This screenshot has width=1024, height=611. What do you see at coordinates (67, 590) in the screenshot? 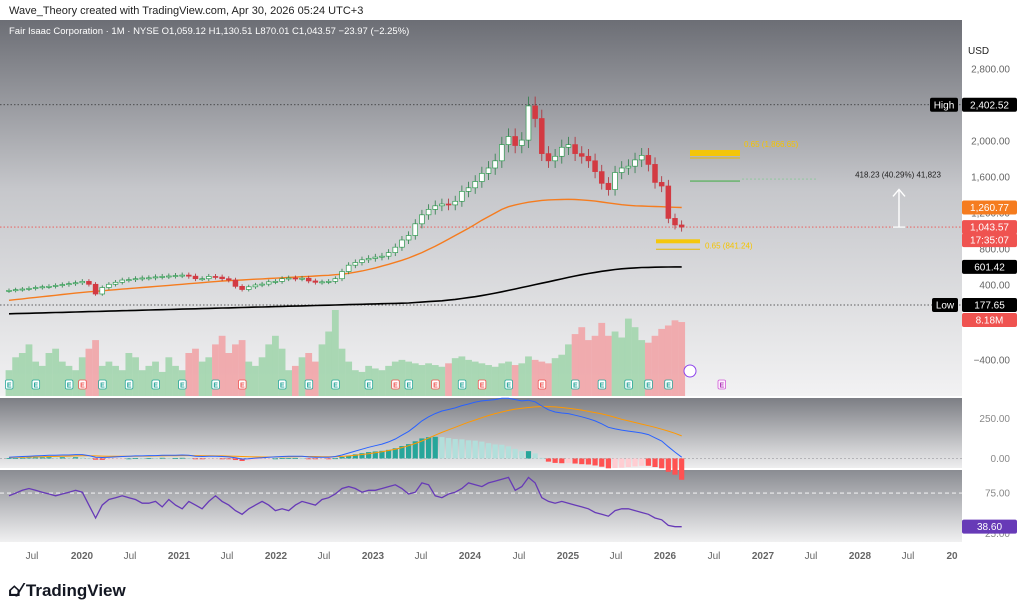
I see `tradingview-logo: ⌂⁄ TradingView` at bounding box center [67, 590].